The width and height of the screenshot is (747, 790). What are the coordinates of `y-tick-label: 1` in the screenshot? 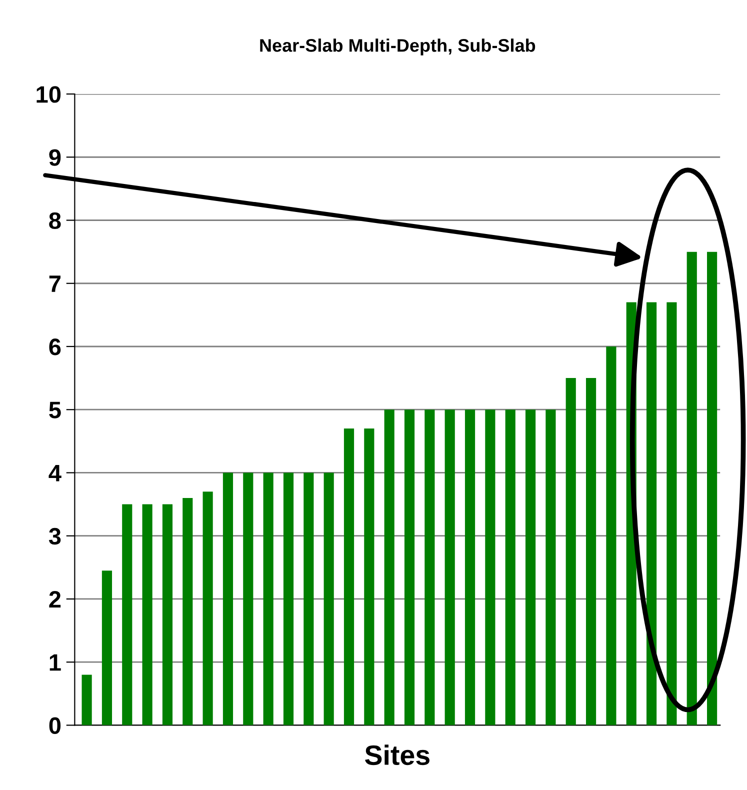 It's located at (55, 662).